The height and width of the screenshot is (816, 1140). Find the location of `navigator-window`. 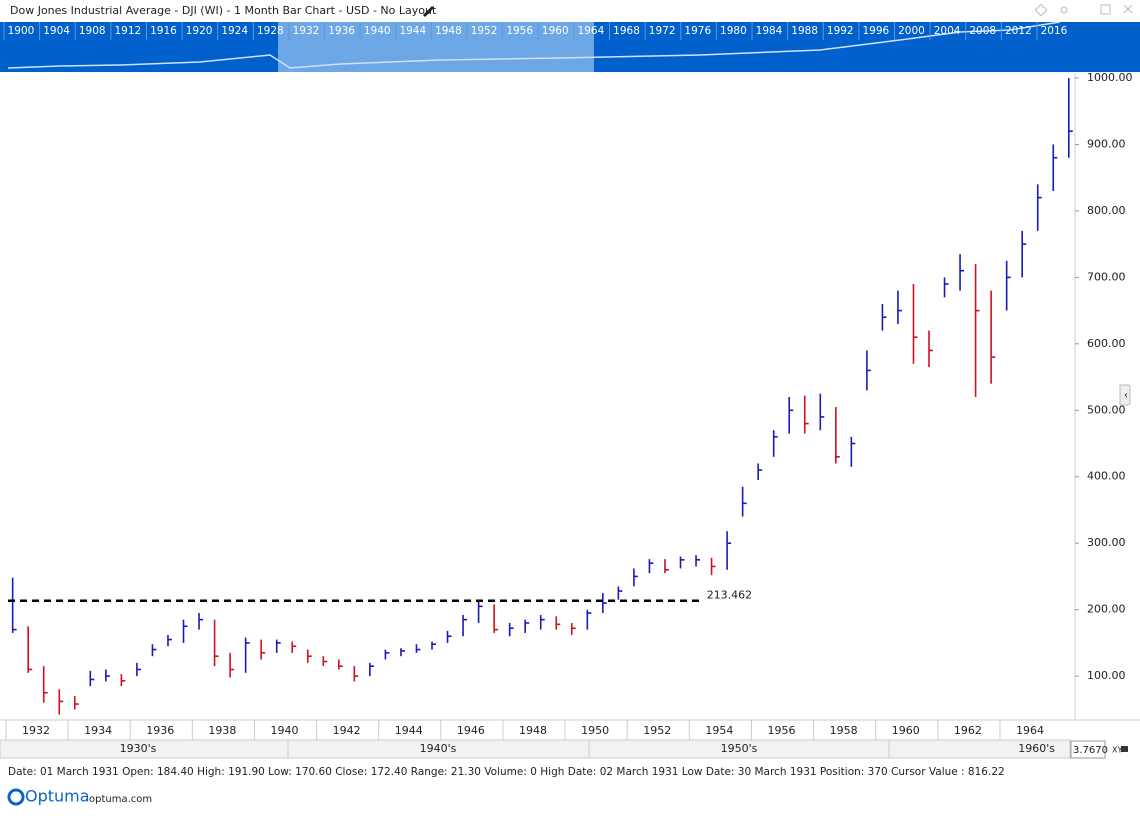

navigator-window is located at coordinates (436, 47).